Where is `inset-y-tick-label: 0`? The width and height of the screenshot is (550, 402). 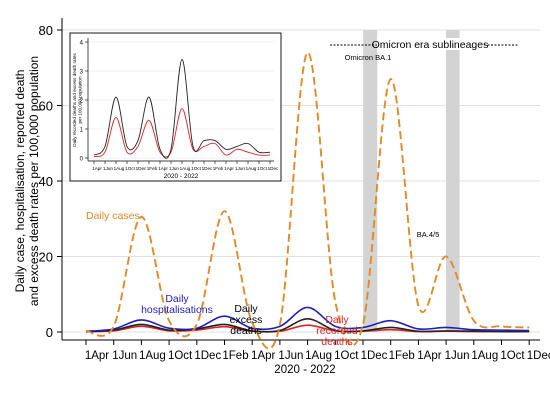 inset-y-tick-label: 0 is located at coordinates (82, 160).